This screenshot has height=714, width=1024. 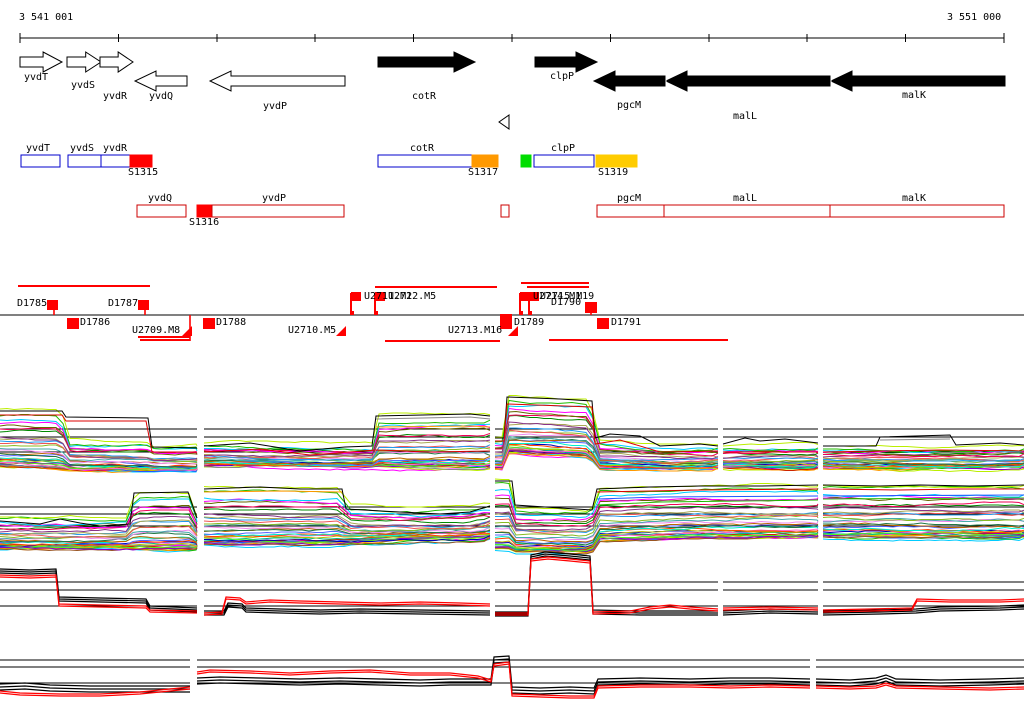 I want to click on probe-flag-D1787, so click(x=143, y=305).